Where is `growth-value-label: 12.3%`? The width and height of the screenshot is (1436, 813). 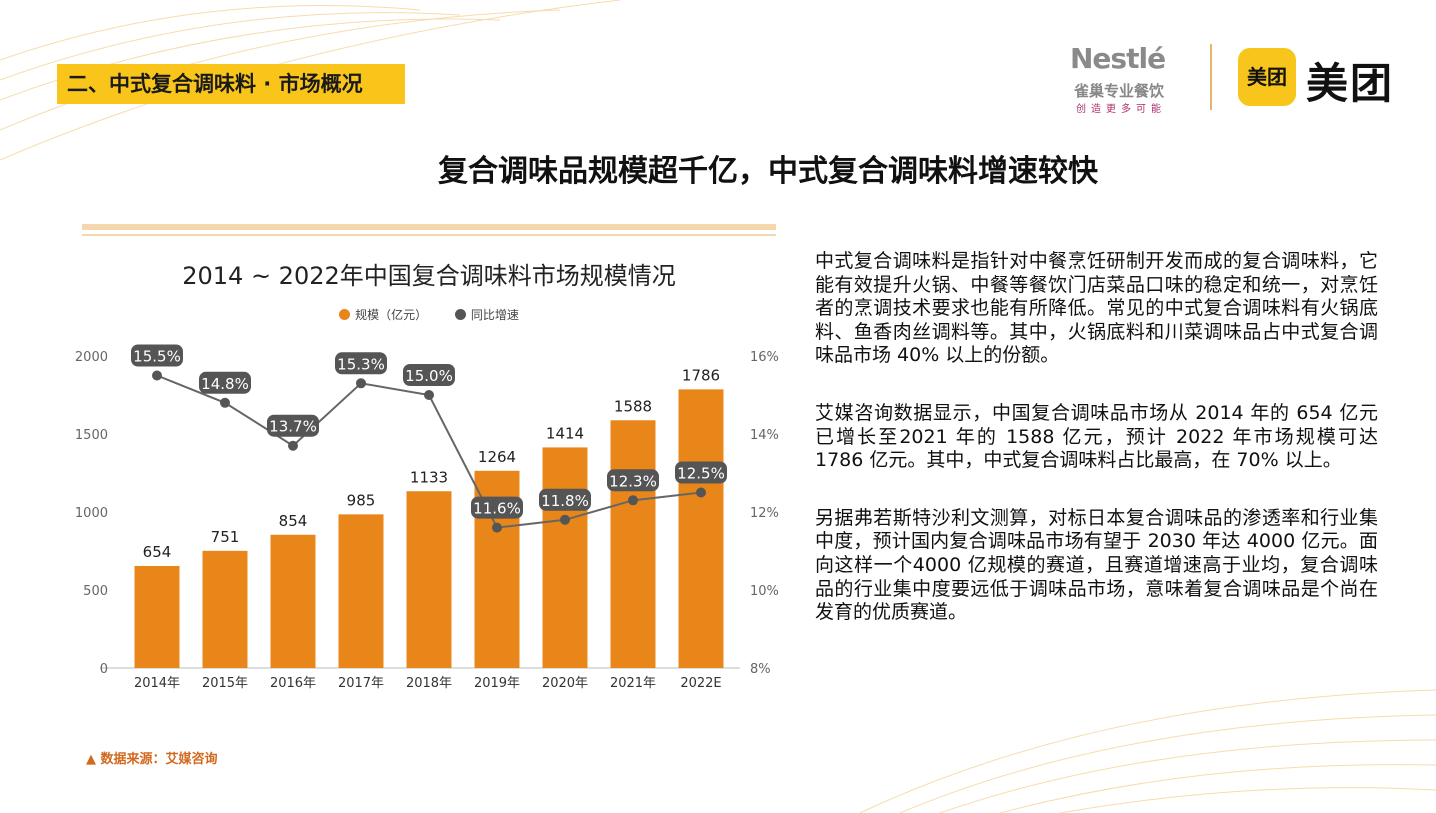
growth-value-label: 12.3% is located at coordinates (633, 481).